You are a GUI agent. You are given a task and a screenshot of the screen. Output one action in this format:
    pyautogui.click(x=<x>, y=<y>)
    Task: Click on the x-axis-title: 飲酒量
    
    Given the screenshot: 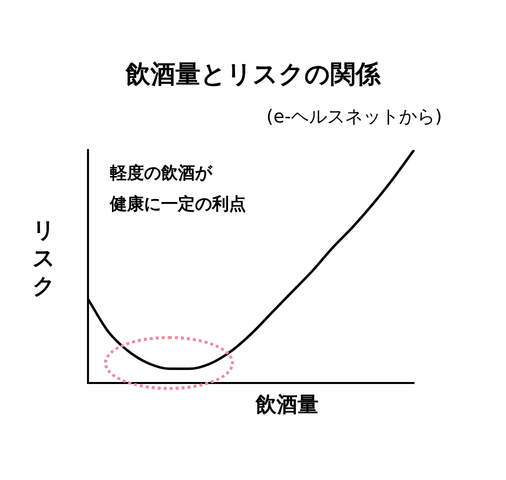 What is the action you would take?
    pyautogui.click(x=286, y=404)
    